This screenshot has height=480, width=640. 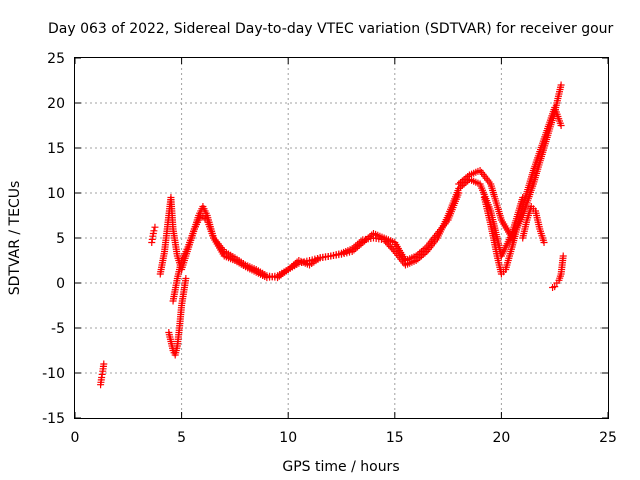 What do you see at coordinates (288, 438) in the screenshot?
I see `x-tick-label: 10` at bounding box center [288, 438].